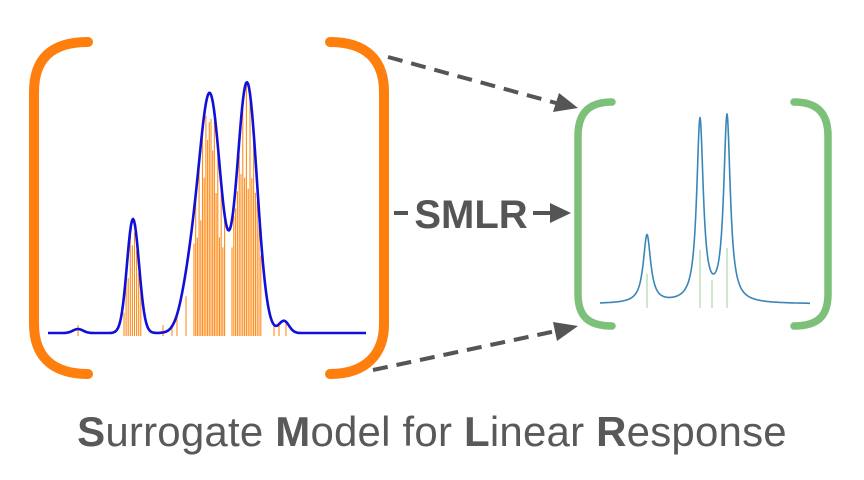 This screenshot has width=864, height=480. I want to click on upper-dashed-arrow, so click(482, 83).